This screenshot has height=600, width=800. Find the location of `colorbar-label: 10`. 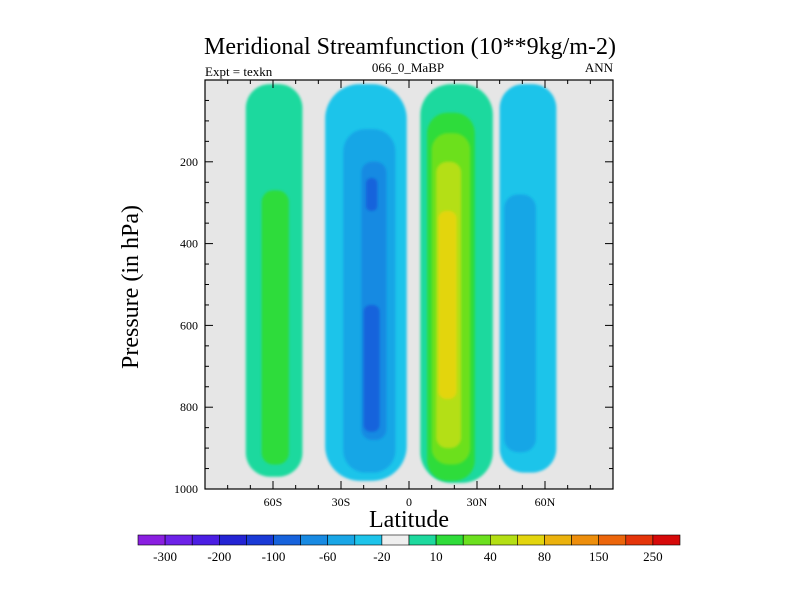

colorbar-label: 10 is located at coordinates (436, 556).